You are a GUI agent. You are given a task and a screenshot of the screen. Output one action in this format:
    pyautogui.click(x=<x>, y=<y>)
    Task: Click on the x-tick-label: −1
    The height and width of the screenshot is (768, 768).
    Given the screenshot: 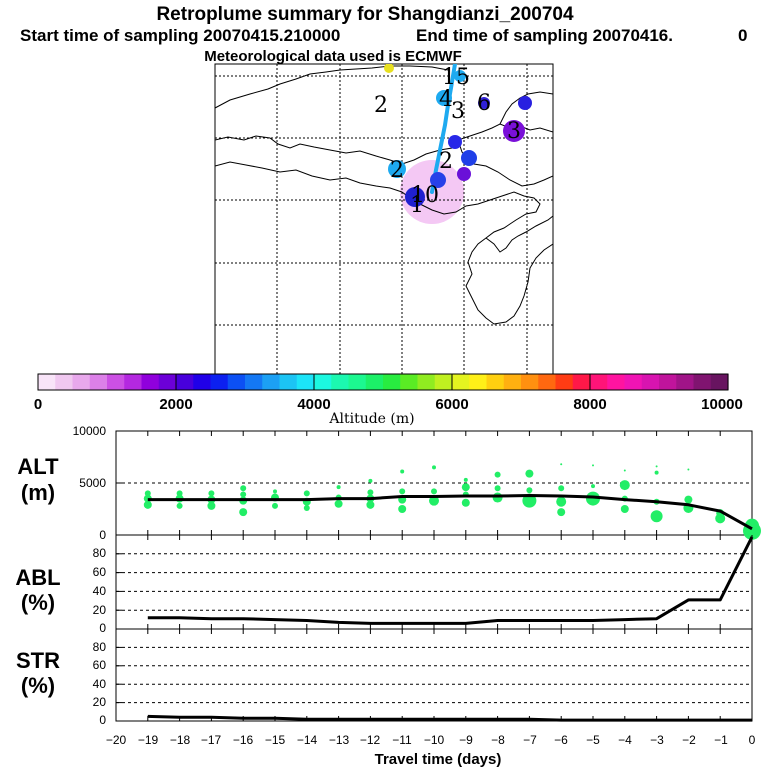 What is the action you would take?
    pyautogui.click(x=721, y=740)
    